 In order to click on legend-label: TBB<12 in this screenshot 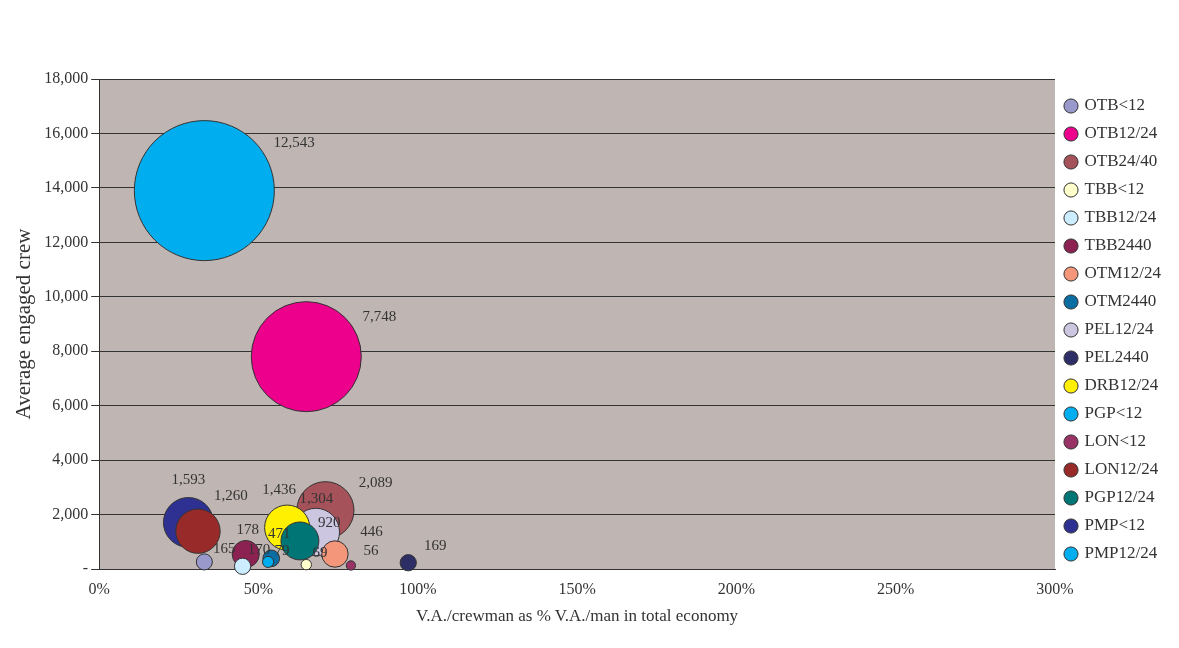, I will do `click(1114, 189)`.